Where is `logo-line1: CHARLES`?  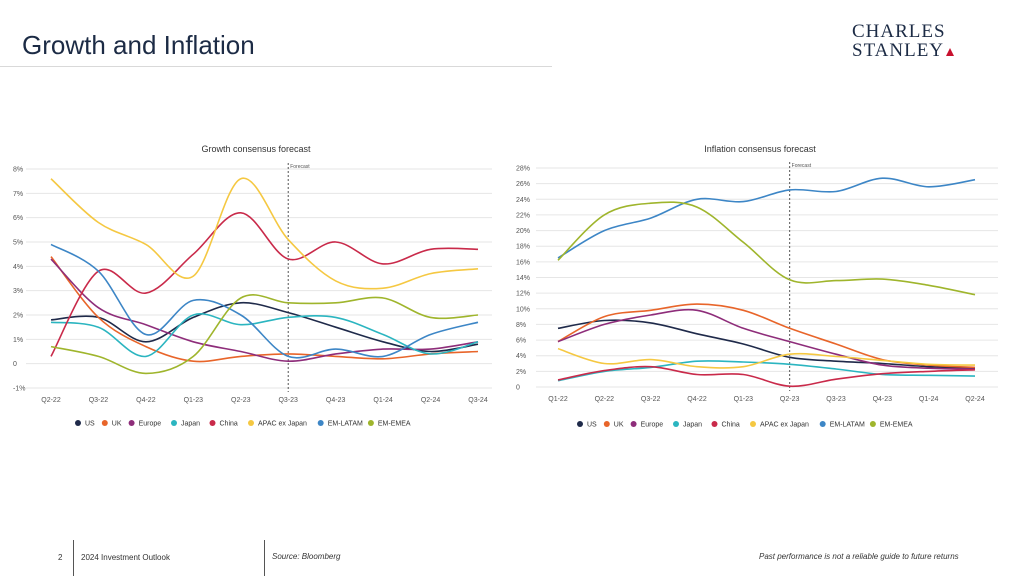
logo-line1: CHARLES is located at coordinates (899, 31).